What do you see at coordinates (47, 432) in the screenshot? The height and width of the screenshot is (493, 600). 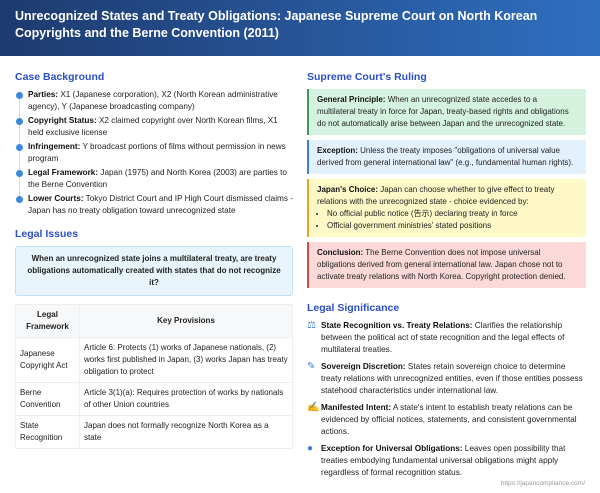 I see `table-cell: State Recognition` at bounding box center [47, 432].